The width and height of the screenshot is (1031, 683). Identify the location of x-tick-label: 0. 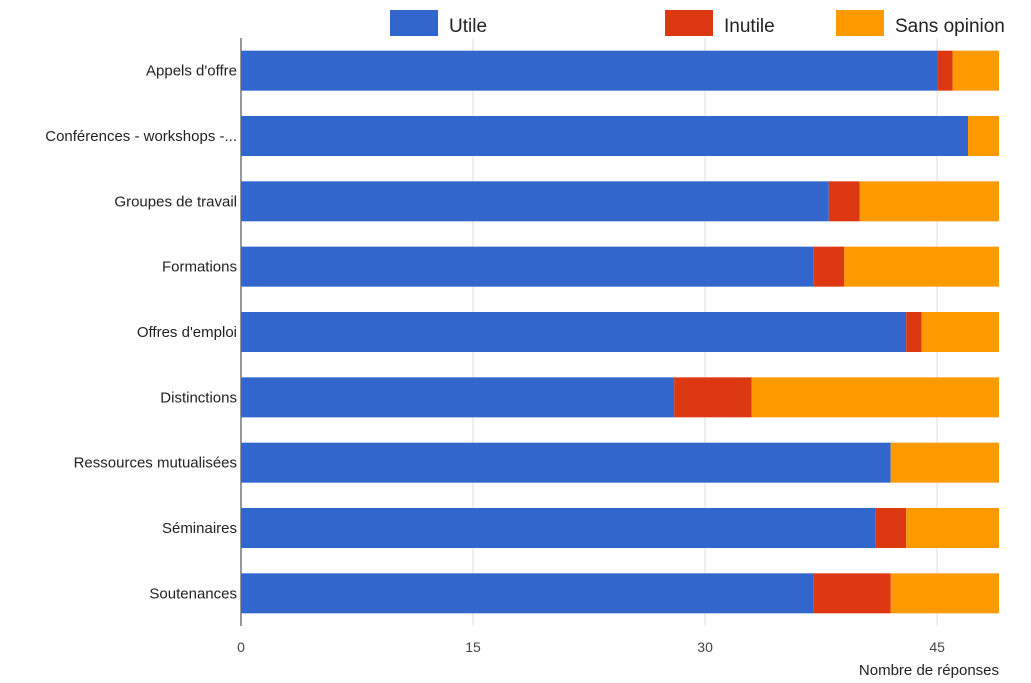
(241, 647).